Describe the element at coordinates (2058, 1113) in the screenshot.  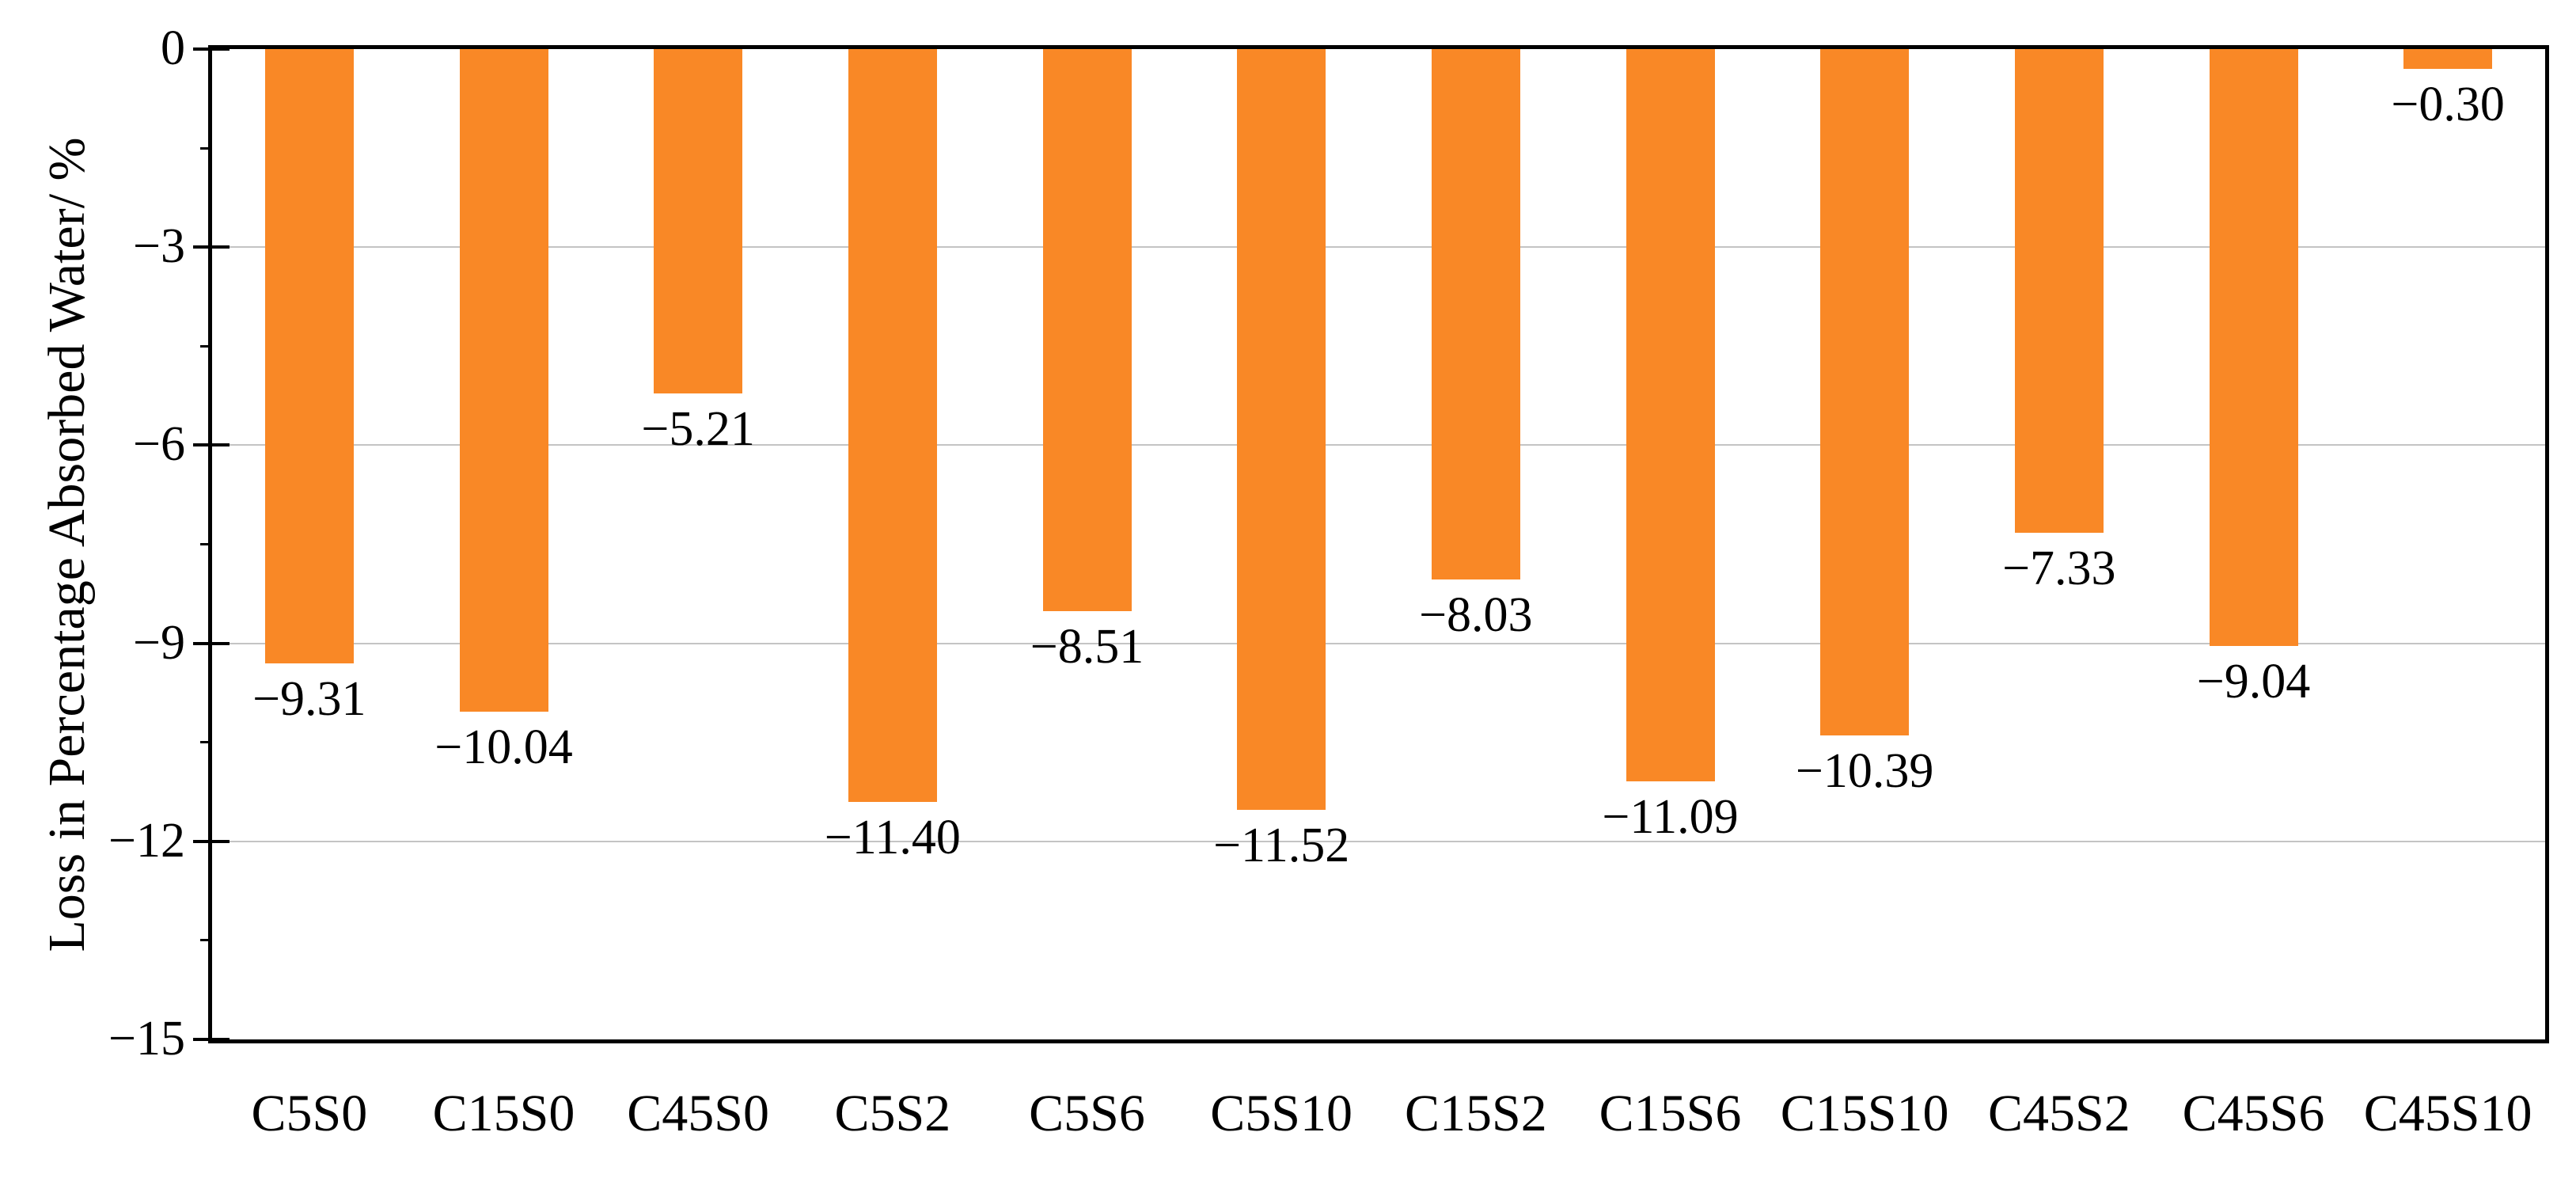
I see `category-label: C45S2` at that location.